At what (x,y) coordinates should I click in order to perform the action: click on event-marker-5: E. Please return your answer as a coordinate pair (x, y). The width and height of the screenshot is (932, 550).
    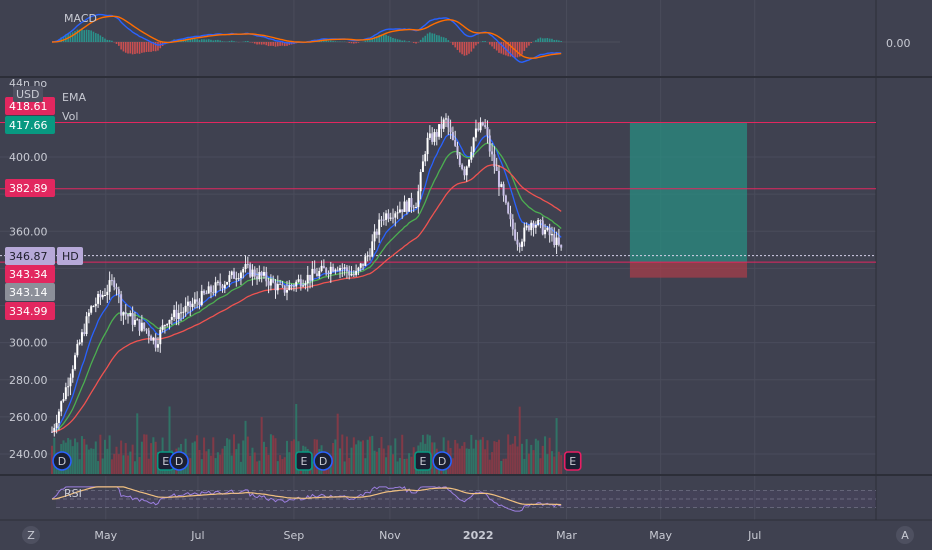
    Looking at the image, I should click on (423, 461).